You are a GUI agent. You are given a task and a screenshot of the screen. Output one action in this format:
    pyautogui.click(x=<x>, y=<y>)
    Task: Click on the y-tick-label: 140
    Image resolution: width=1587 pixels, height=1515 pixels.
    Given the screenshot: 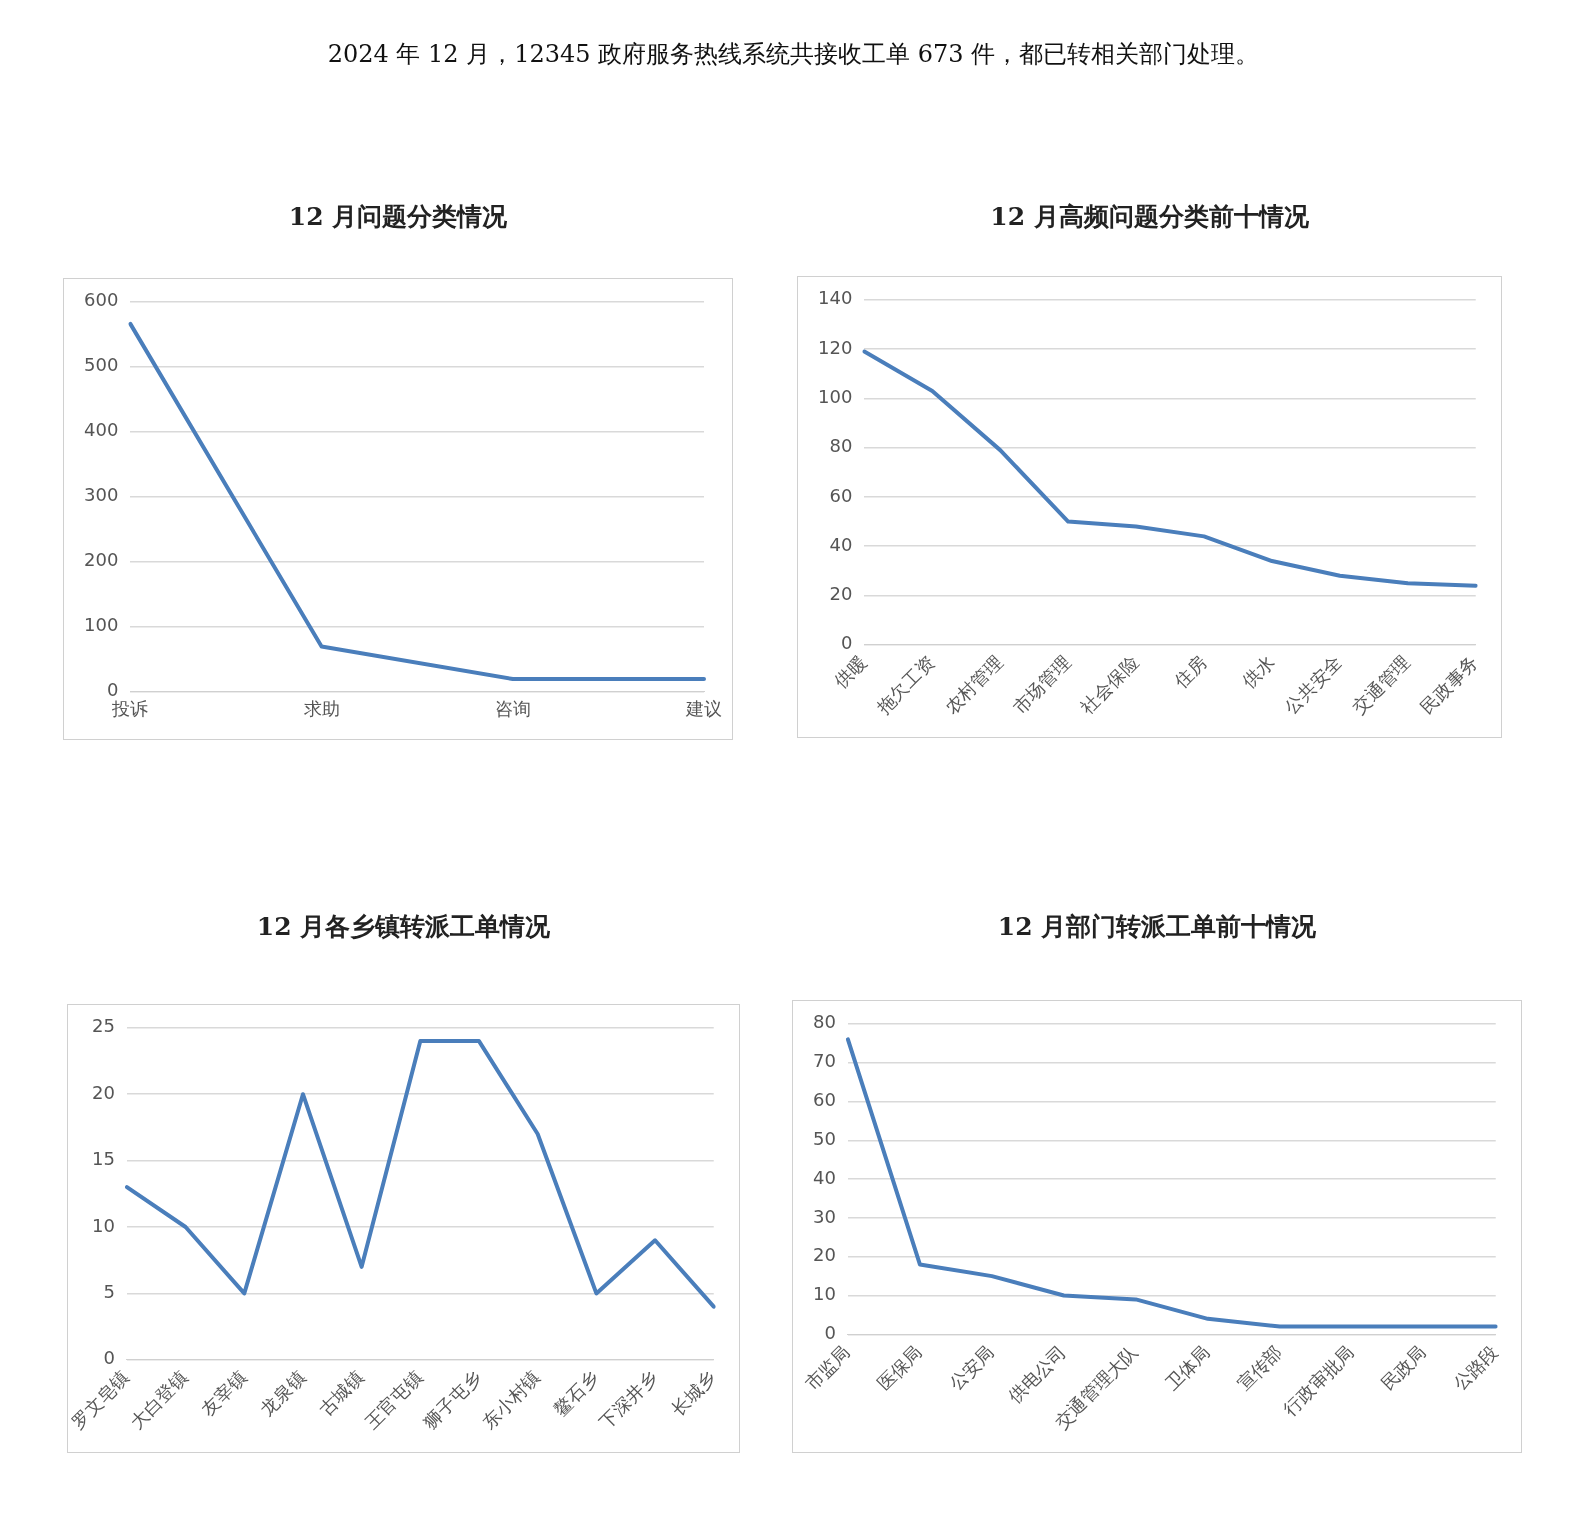 What is the action you would take?
    pyautogui.click(x=835, y=298)
    